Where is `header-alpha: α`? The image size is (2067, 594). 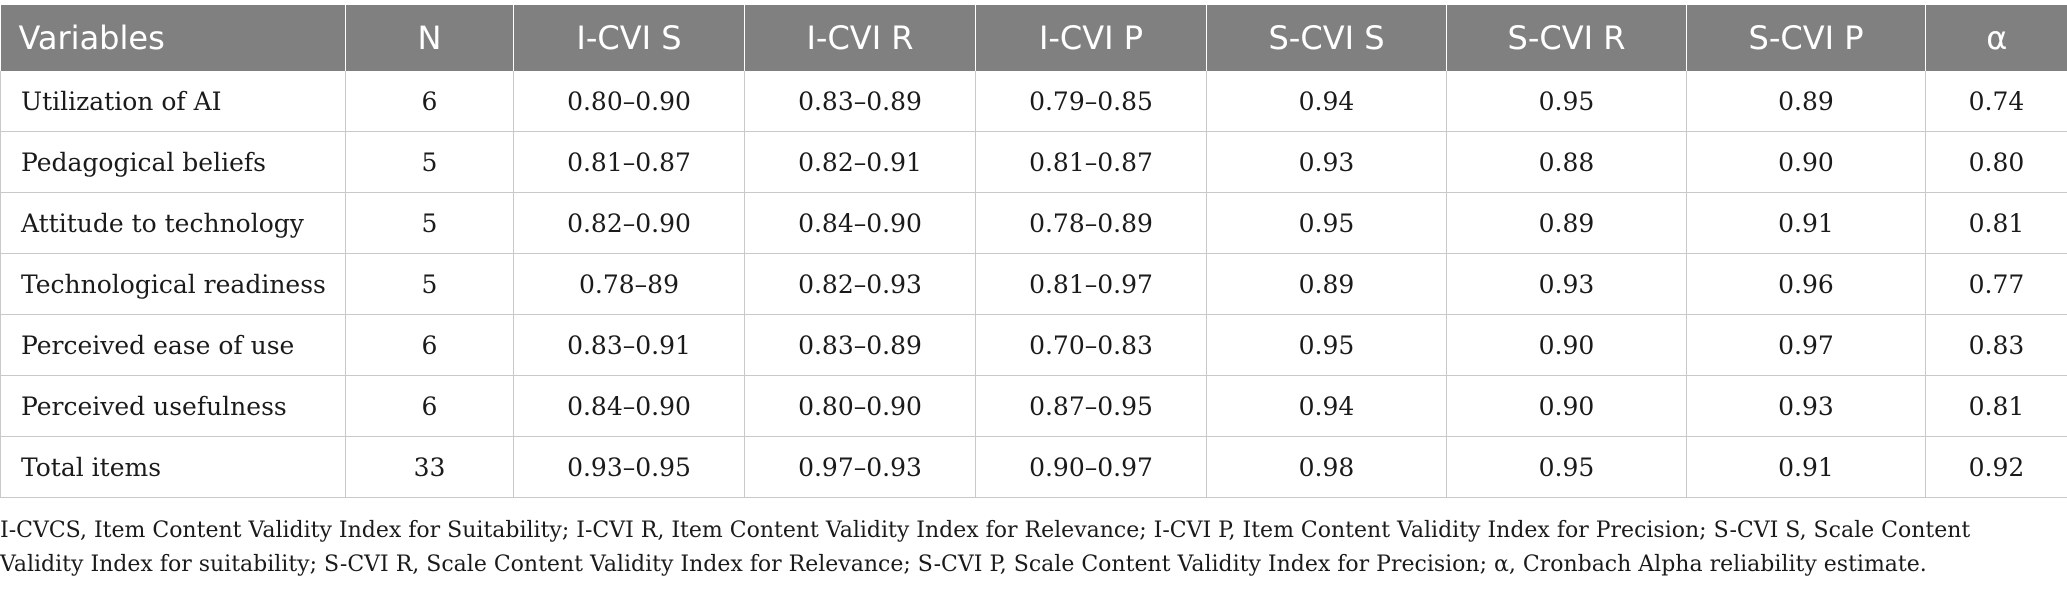 header-alpha: α is located at coordinates (1996, 38).